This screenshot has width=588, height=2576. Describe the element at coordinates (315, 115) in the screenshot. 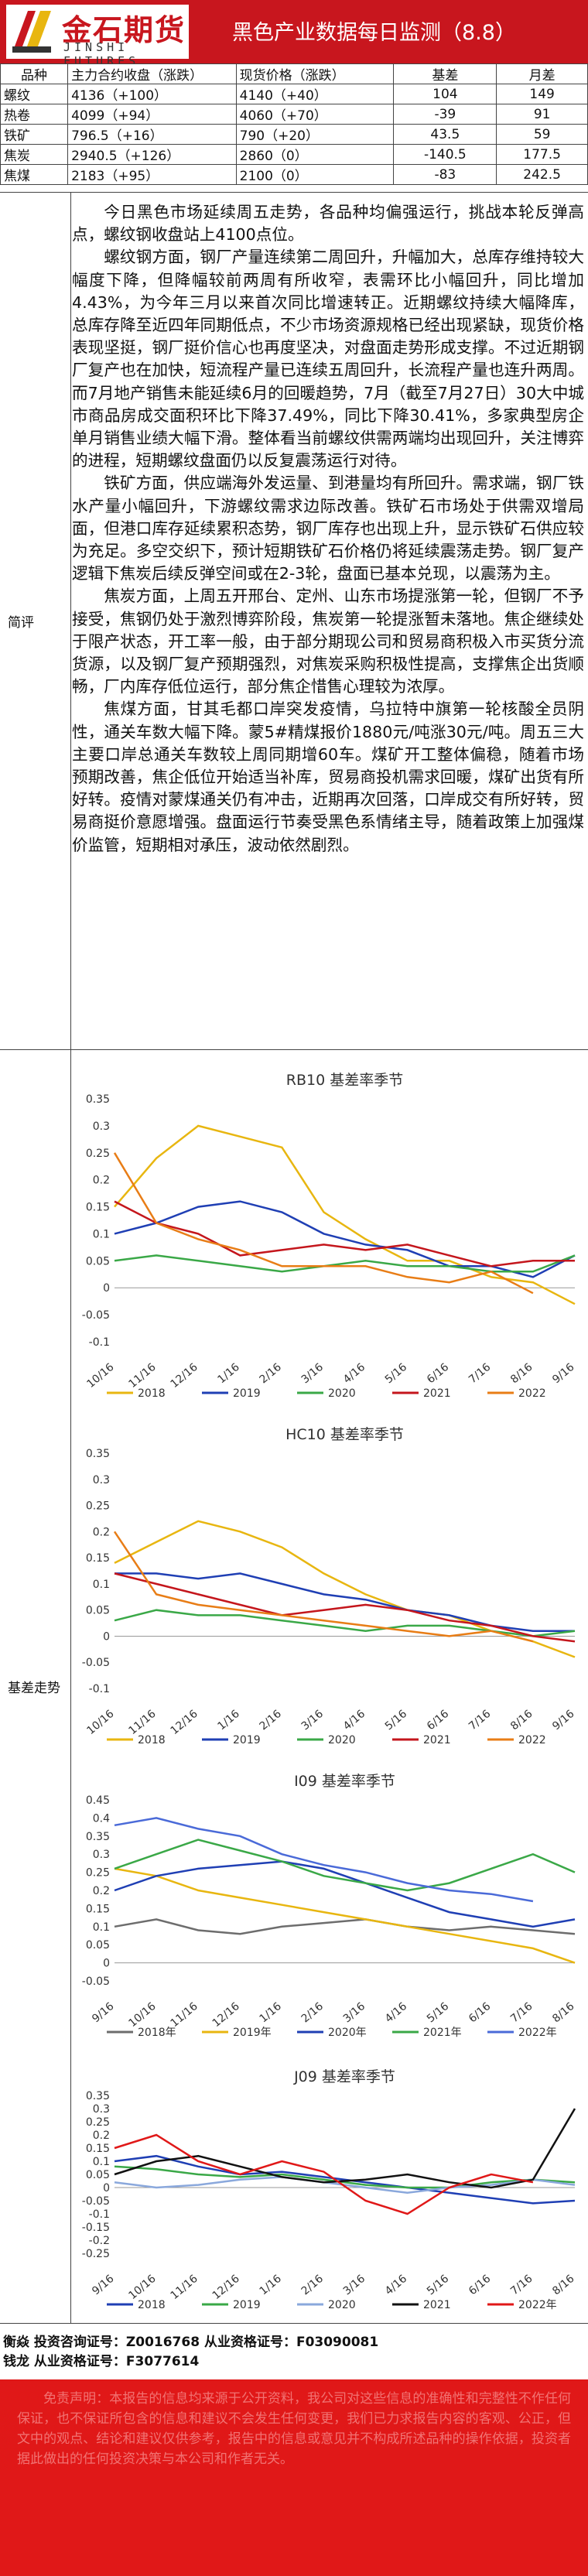

I see `table-cell: 4060（+70）` at that location.